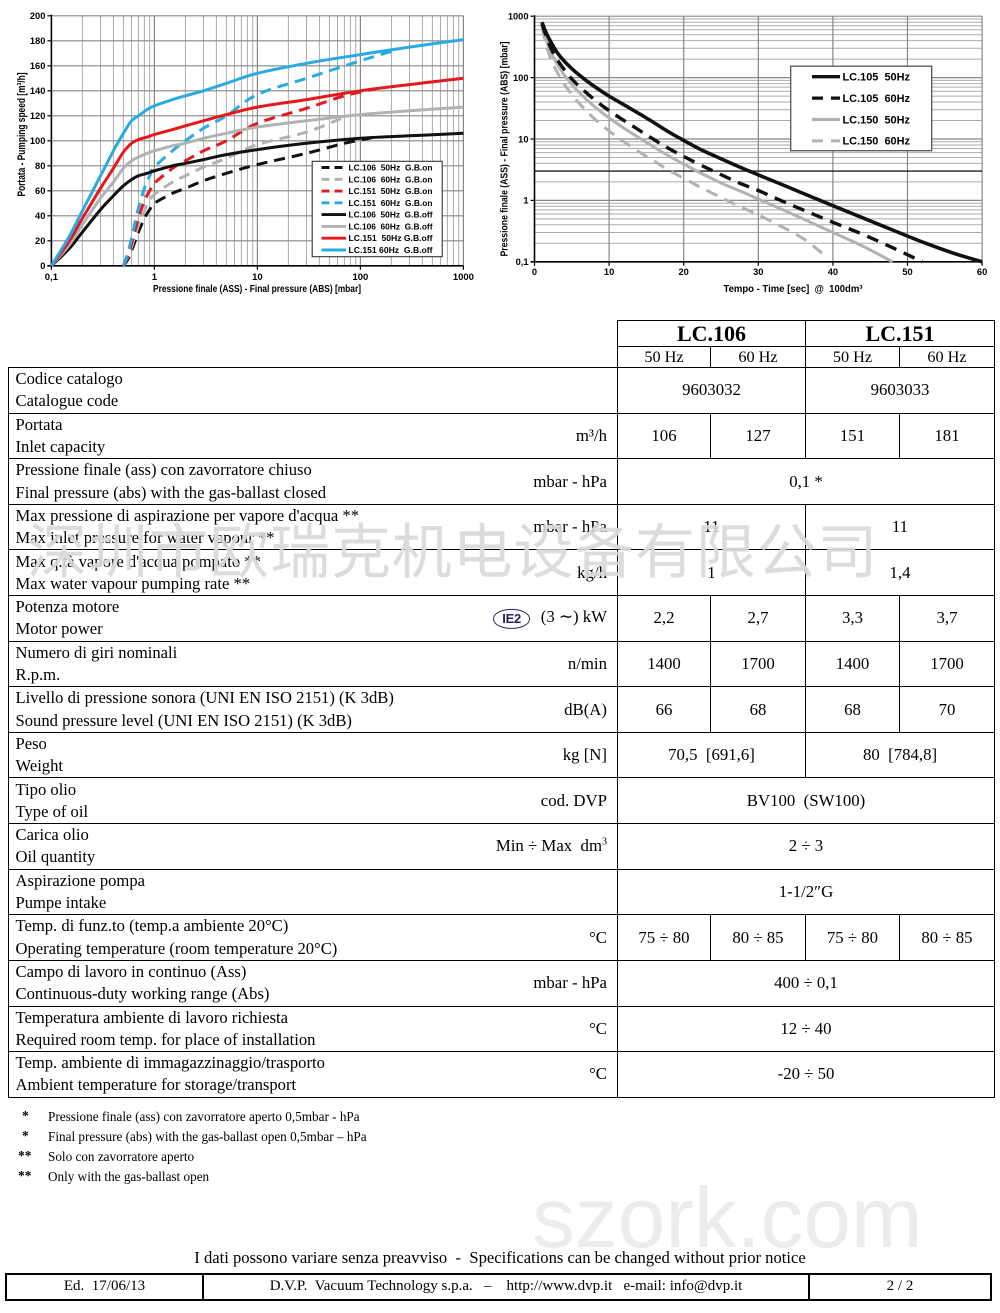  What do you see at coordinates (22, 134) in the screenshot?
I see `svg-text: Portata - Pumping speed [m³/h]` at bounding box center [22, 134].